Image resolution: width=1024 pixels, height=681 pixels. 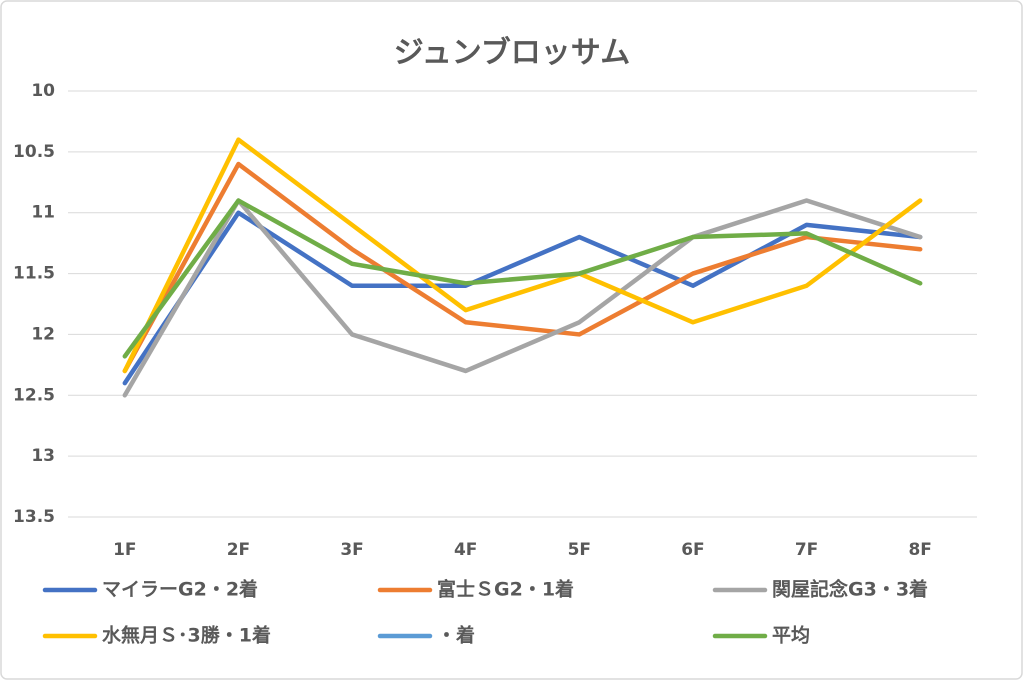 What do you see at coordinates (34, 517) in the screenshot?
I see `y-tick-label: 13.5` at bounding box center [34, 517].